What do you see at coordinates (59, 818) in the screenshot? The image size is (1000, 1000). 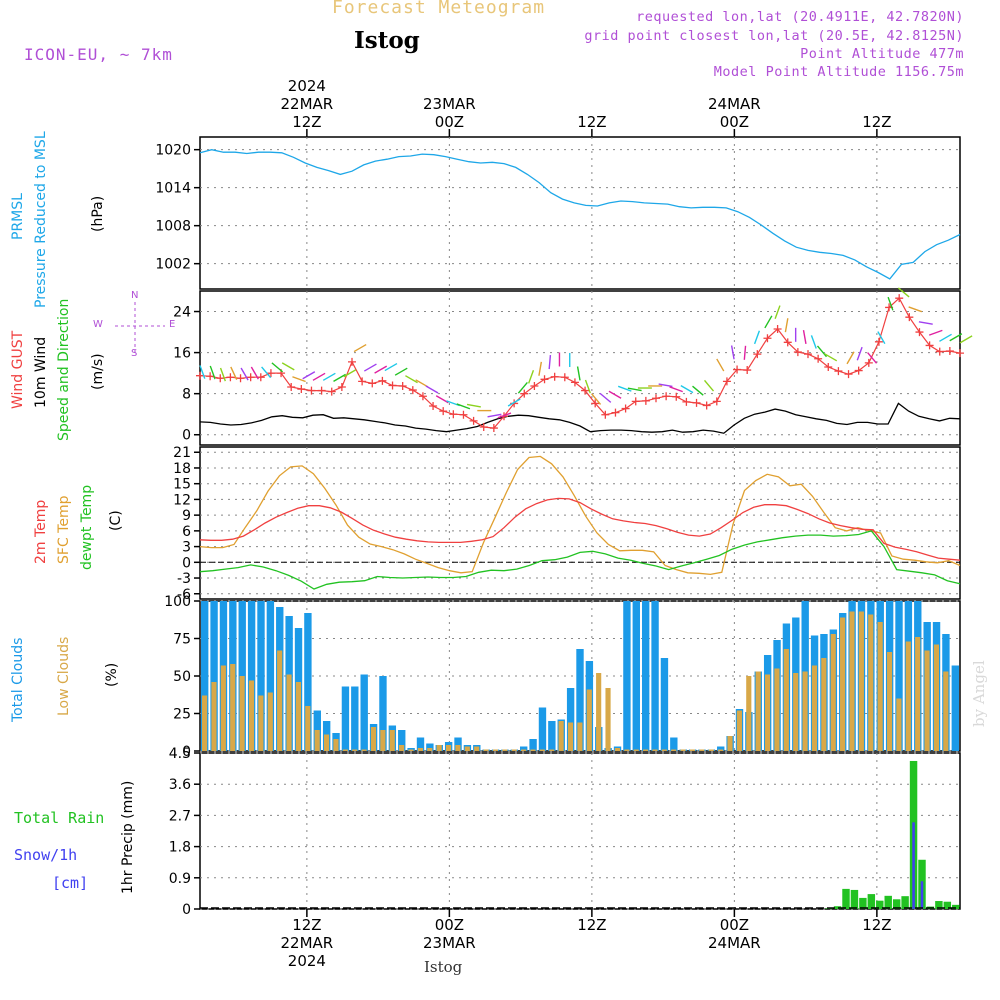 I see `rain-label: Total Rain` at bounding box center [59, 818].